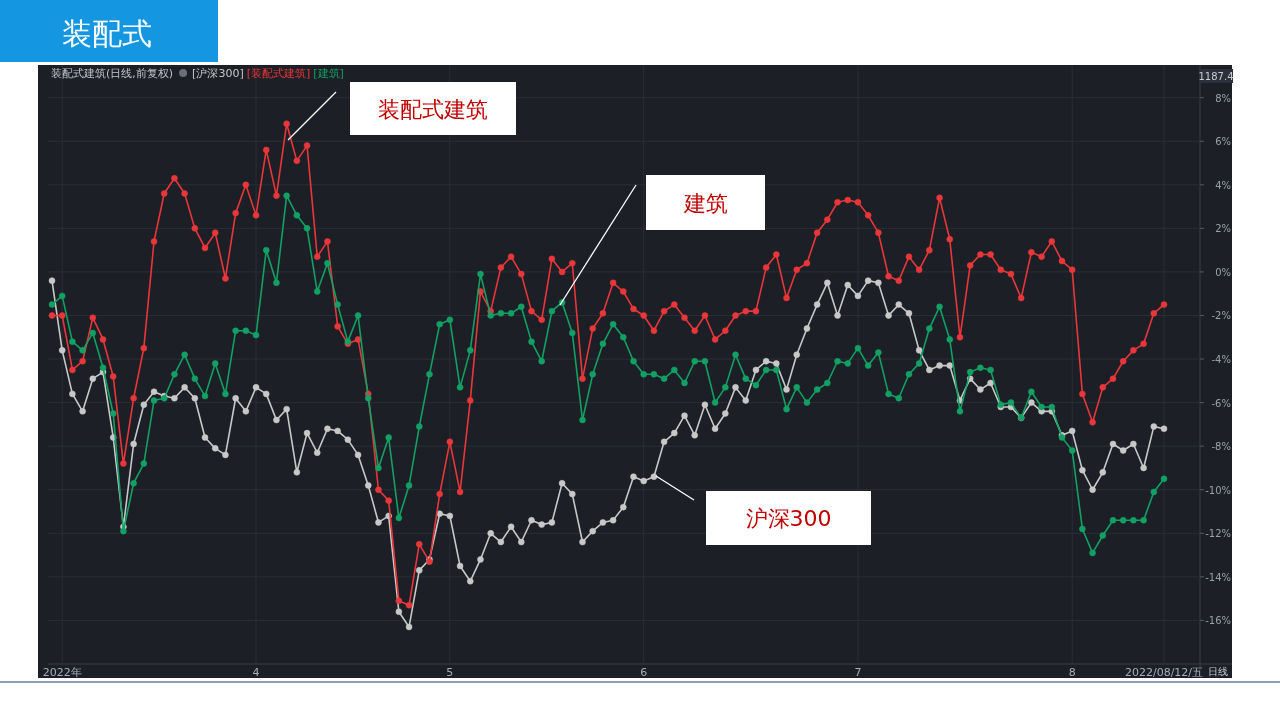  Describe the element at coordinates (1221, 316) in the screenshot. I see `y-tick-label: -2%` at that location.